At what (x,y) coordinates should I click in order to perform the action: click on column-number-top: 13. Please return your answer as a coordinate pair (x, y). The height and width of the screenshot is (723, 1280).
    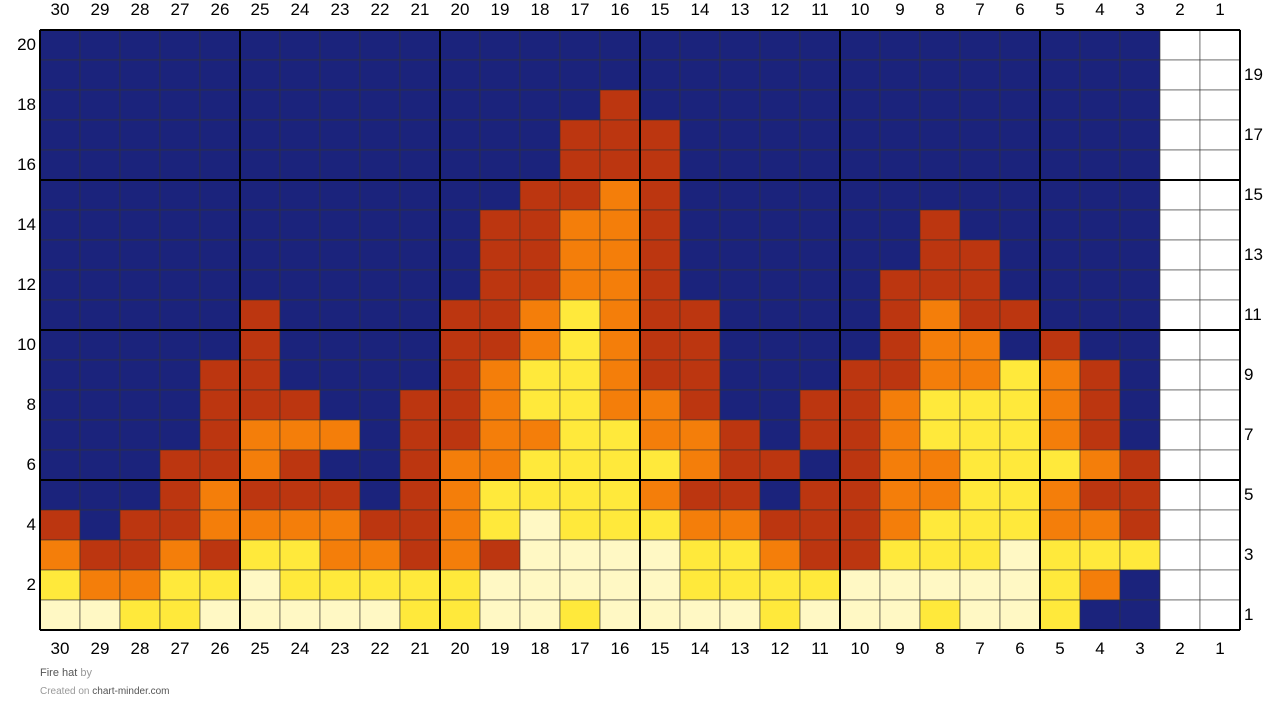
    Looking at the image, I should click on (740, 9).